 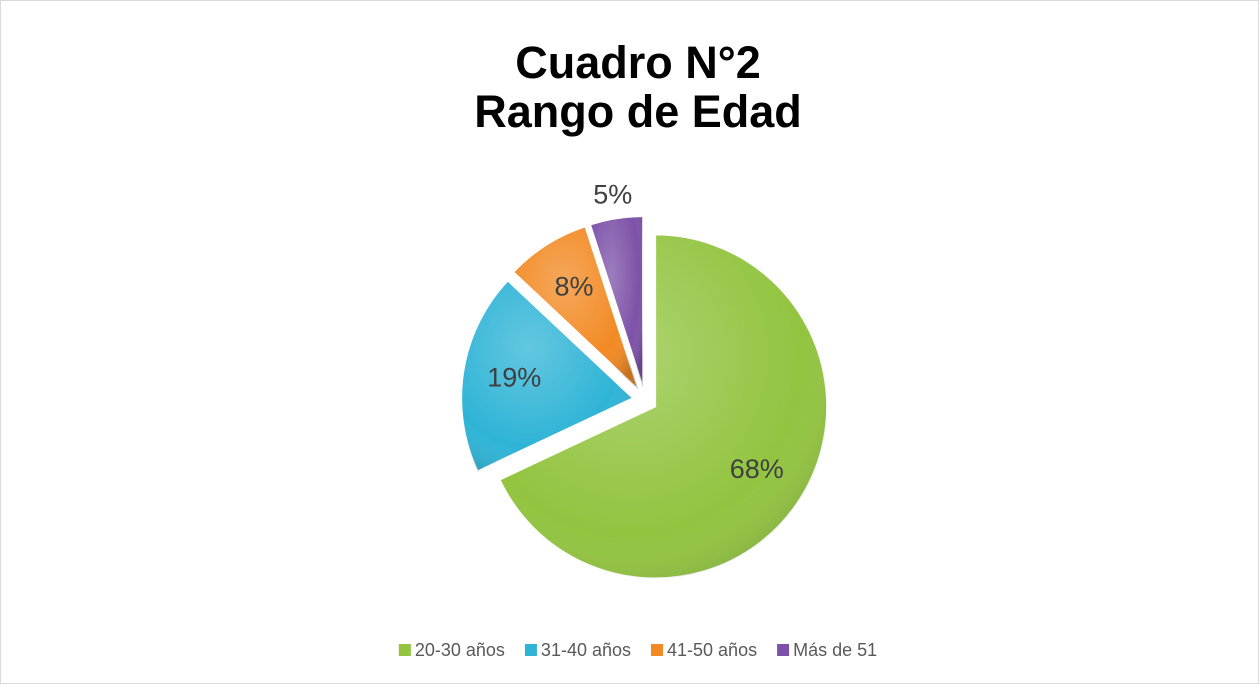 I want to click on legend-label: 41-50 años, so click(x=712, y=650).